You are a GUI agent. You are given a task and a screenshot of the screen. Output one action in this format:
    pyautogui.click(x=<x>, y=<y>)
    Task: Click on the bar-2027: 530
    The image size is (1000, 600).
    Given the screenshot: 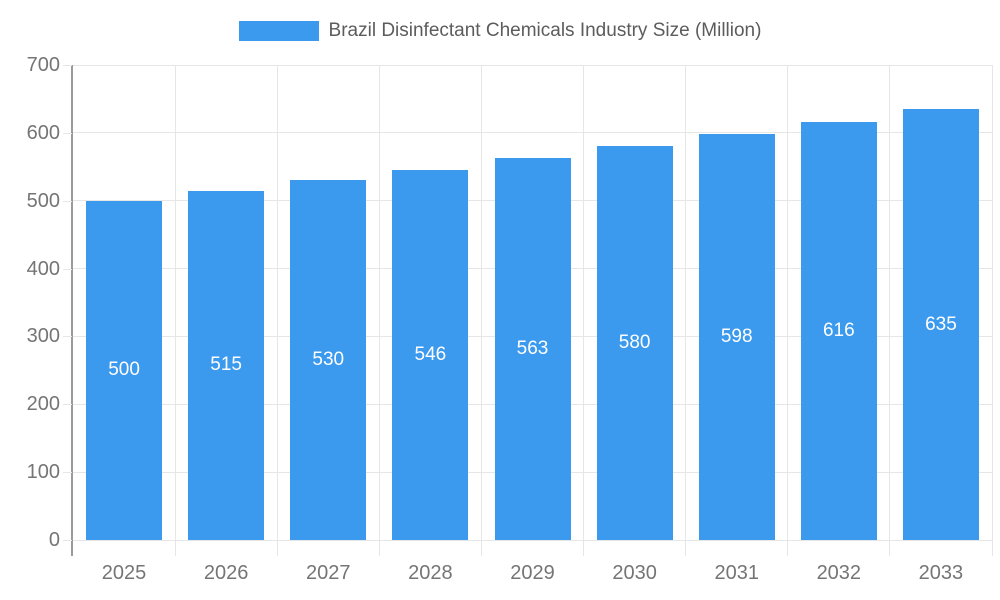 What is the action you would take?
    pyautogui.click(x=328, y=360)
    